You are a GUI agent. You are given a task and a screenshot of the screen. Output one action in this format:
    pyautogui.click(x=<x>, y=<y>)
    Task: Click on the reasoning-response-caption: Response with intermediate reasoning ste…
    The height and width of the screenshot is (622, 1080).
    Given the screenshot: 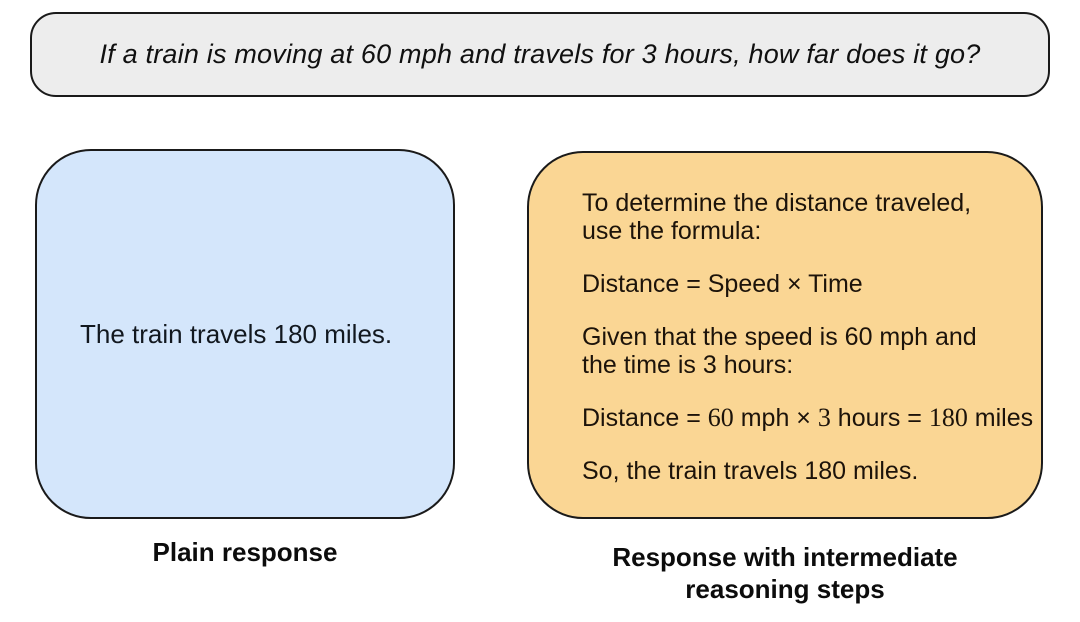 What is the action you would take?
    pyautogui.click(x=785, y=573)
    